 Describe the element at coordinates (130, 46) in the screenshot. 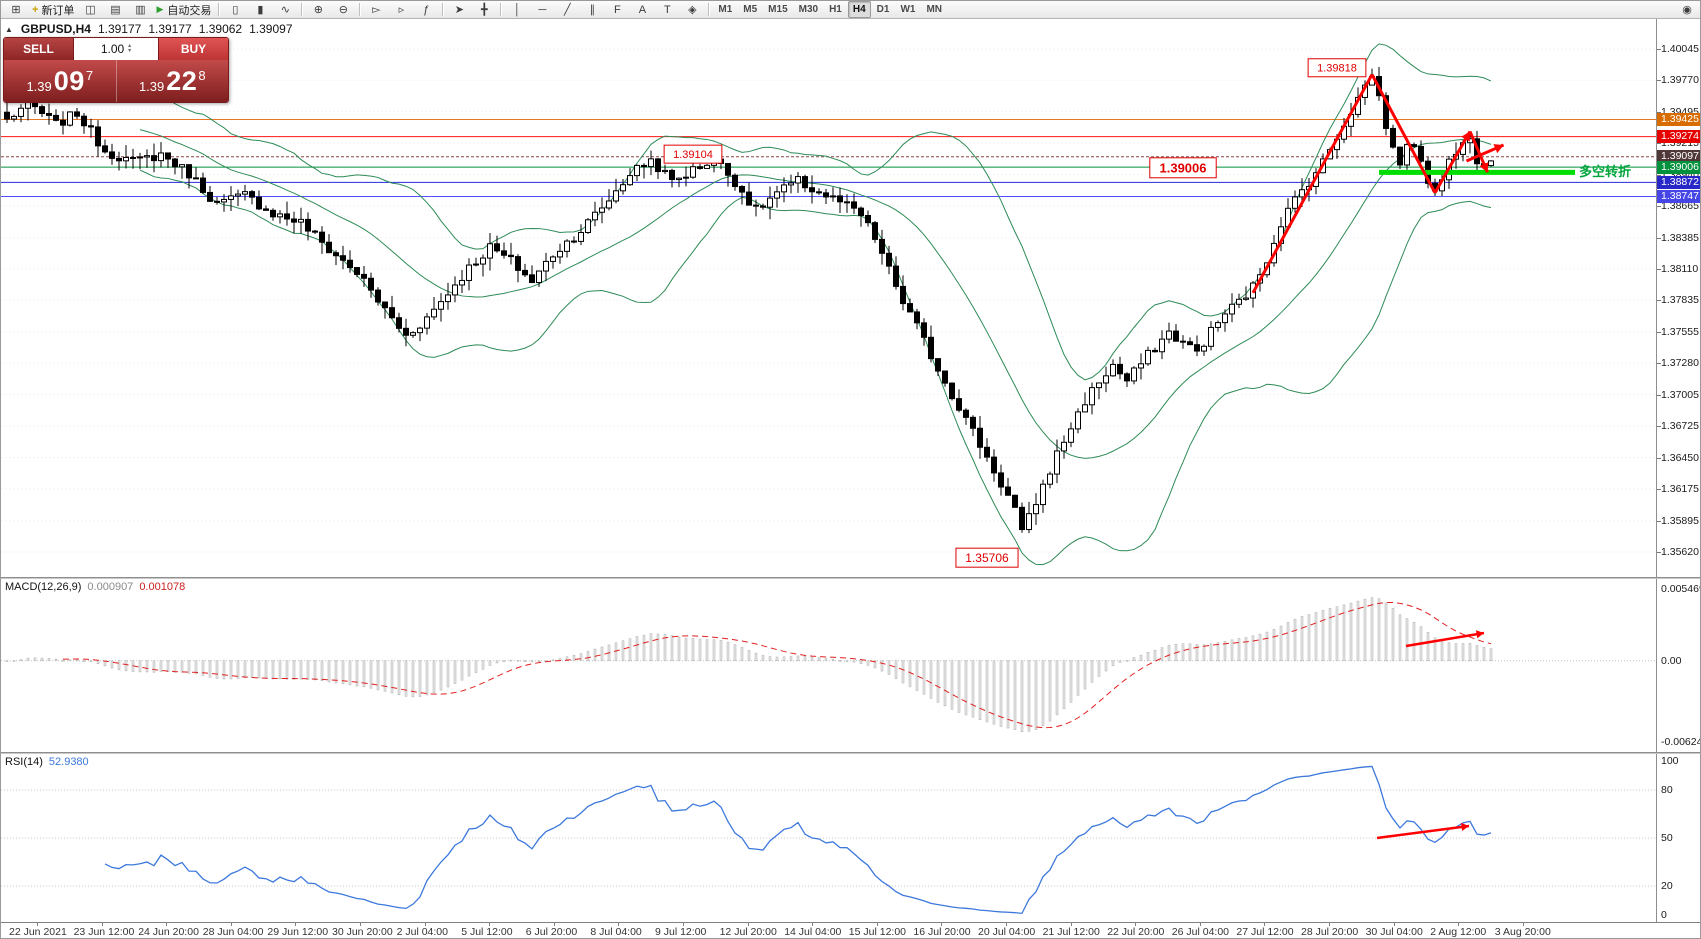

I see `lot-up-button: ▴` at that location.